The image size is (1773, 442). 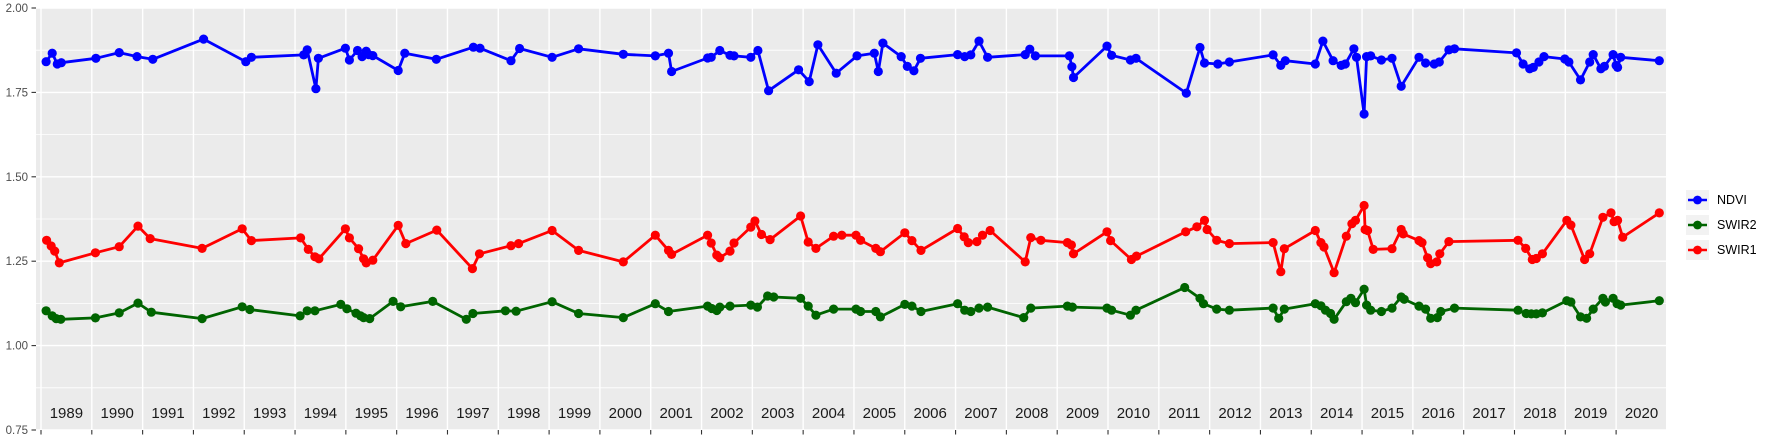 What do you see at coordinates (777, 413) in the screenshot?
I see `x-tick-label: 2003` at bounding box center [777, 413].